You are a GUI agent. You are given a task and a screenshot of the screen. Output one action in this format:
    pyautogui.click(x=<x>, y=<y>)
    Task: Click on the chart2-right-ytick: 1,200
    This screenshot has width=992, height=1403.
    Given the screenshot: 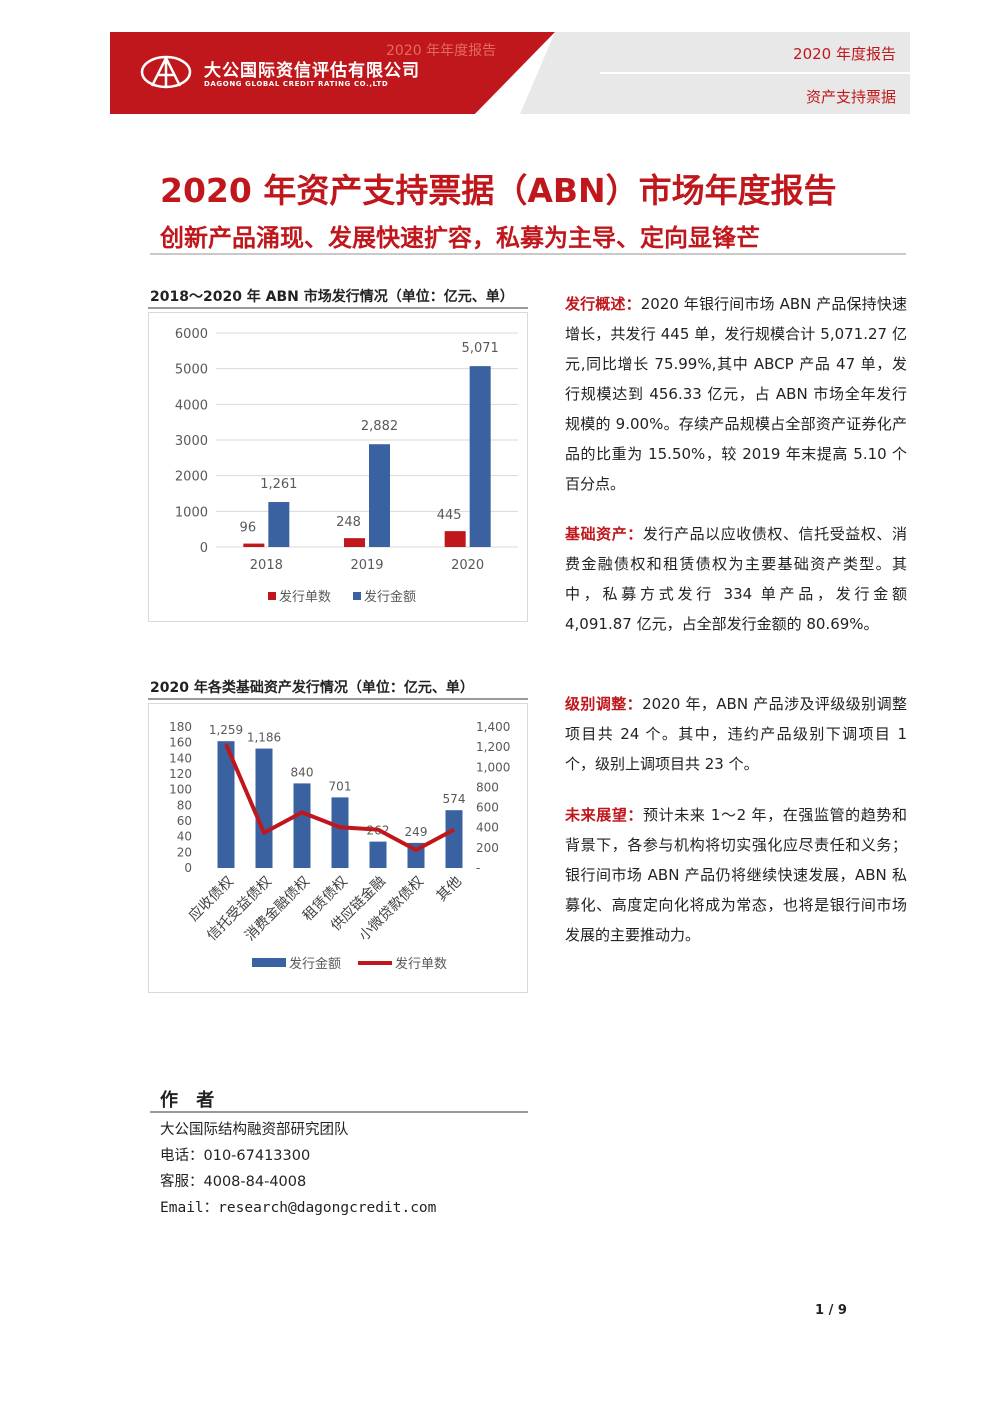 What is the action you would take?
    pyautogui.click(x=493, y=747)
    